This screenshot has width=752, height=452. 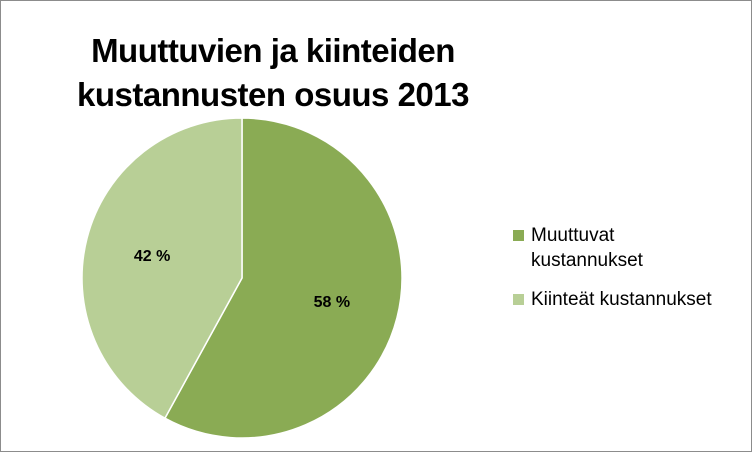 I want to click on legend-label-kiinteat: Kiinteät kustannukset, so click(x=621, y=299).